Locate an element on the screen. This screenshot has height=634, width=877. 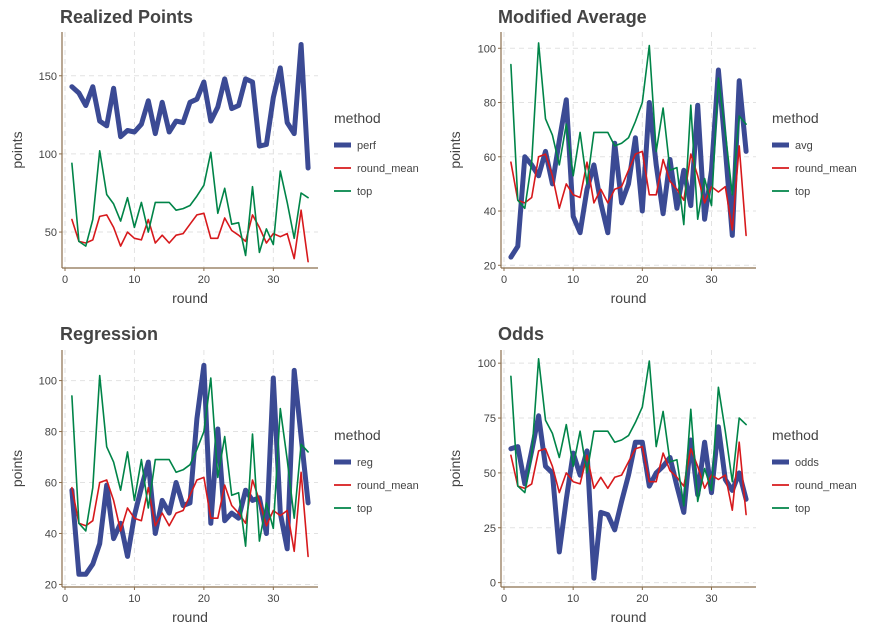
series-line-odds is located at coordinates (628, 497).